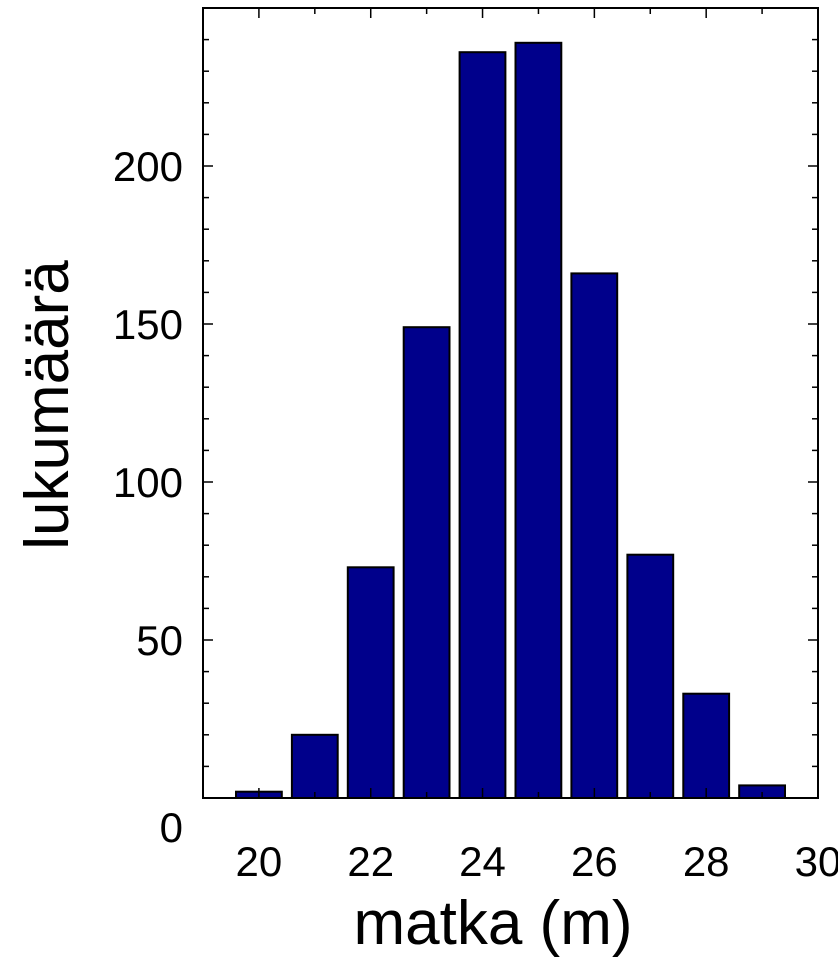 This screenshot has width=838, height=963. What do you see at coordinates (370, 861) in the screenshot?
I see `x-tick-label-22: 22` at bounding box center [370, 861].